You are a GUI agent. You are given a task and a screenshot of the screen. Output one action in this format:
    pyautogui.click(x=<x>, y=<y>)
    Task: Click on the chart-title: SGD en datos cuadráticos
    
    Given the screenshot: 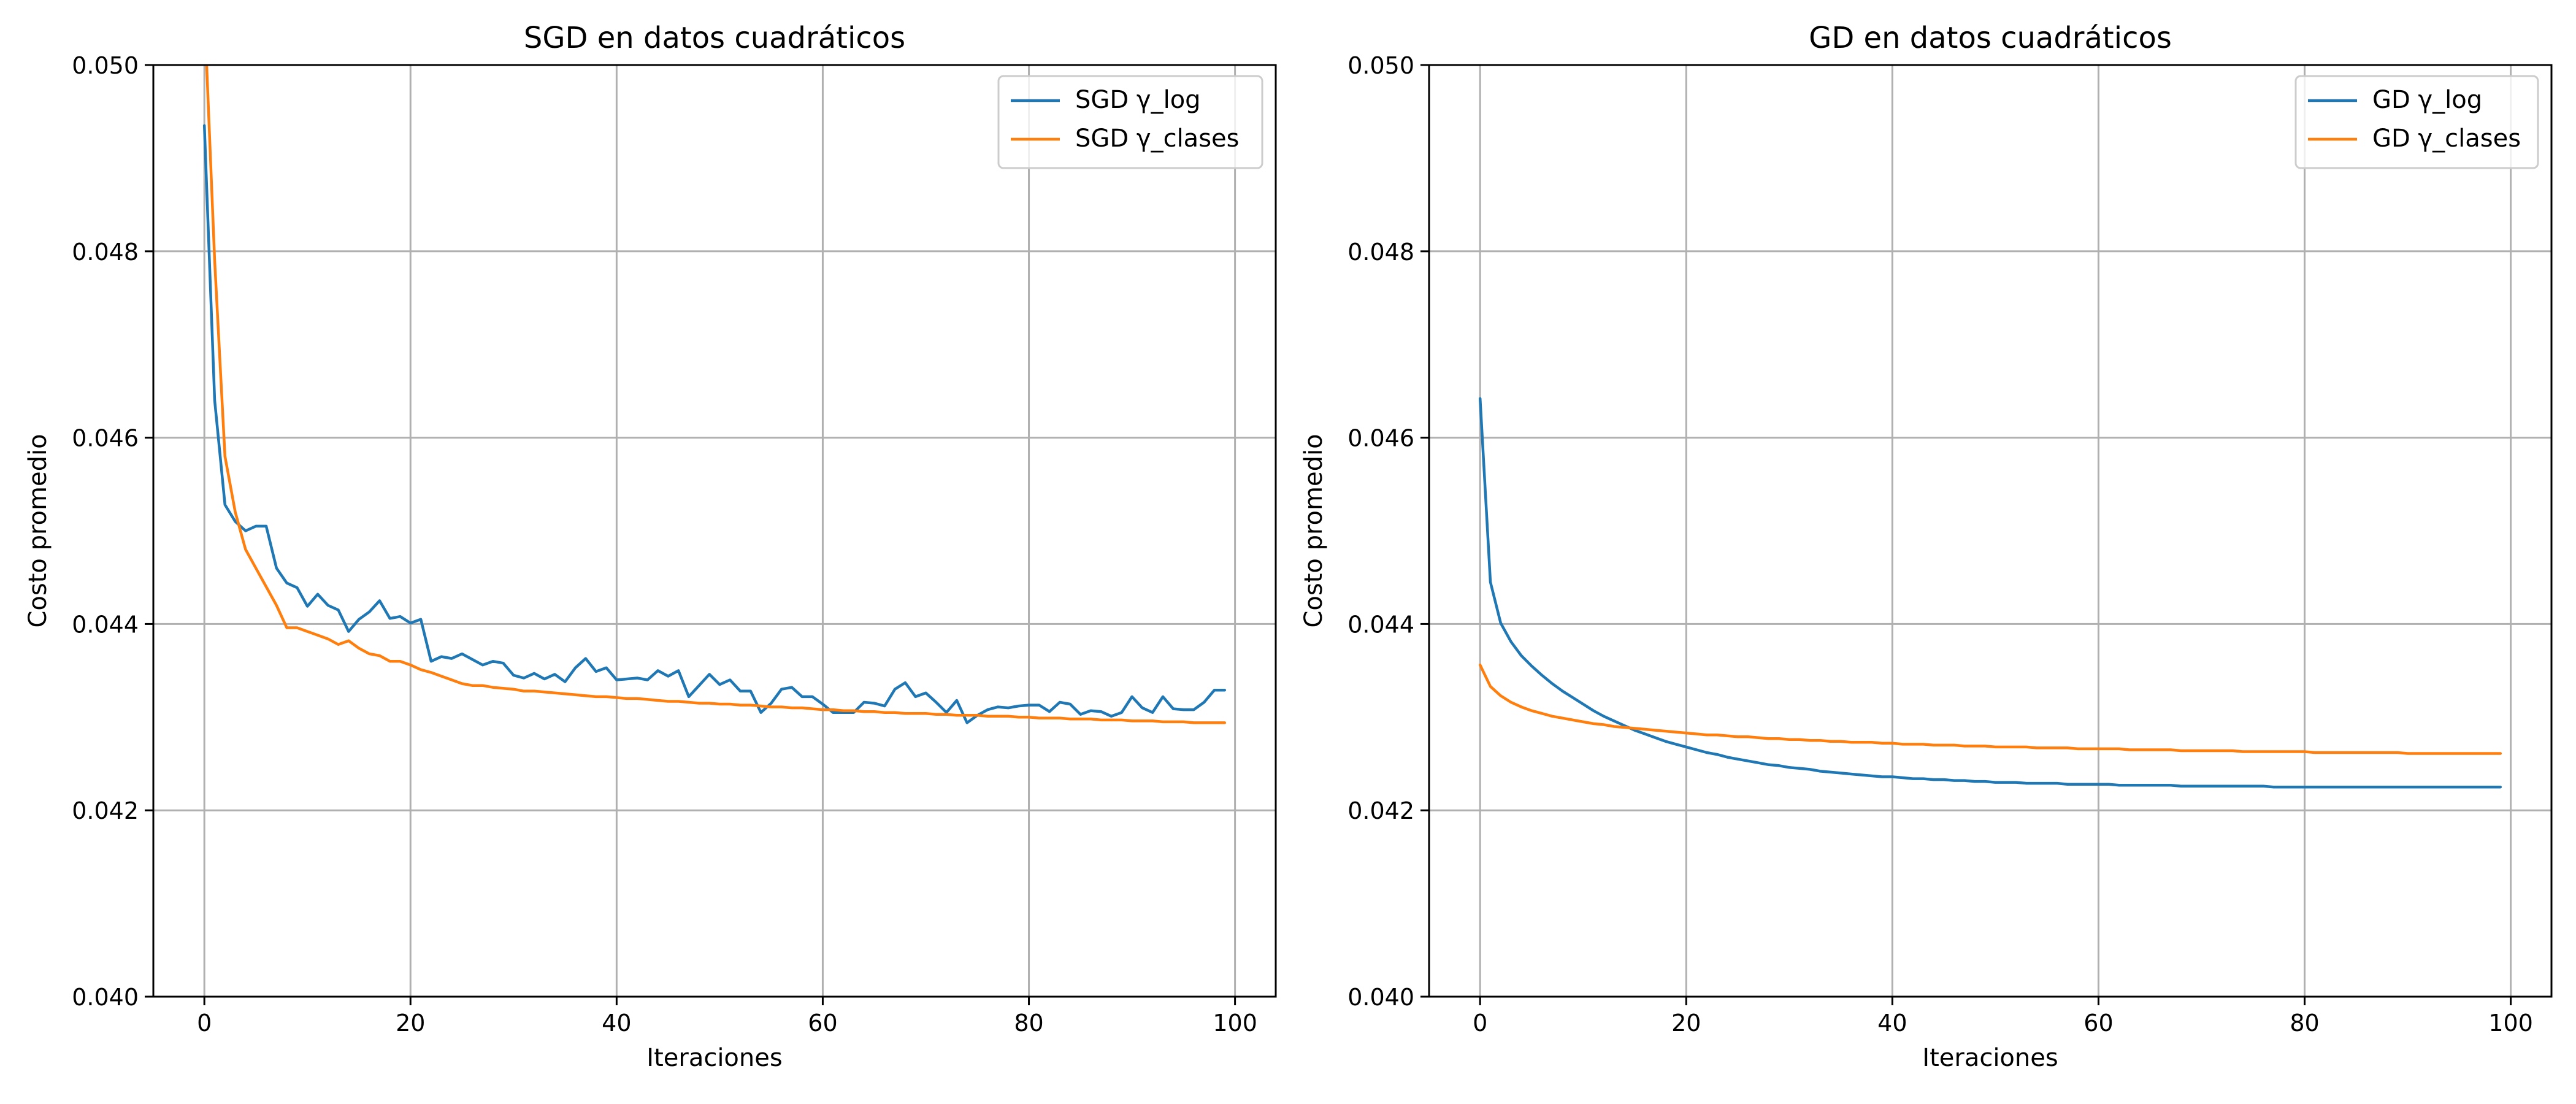 What is the action you would take?
    pyautogui.click(x=714, y=38)
    